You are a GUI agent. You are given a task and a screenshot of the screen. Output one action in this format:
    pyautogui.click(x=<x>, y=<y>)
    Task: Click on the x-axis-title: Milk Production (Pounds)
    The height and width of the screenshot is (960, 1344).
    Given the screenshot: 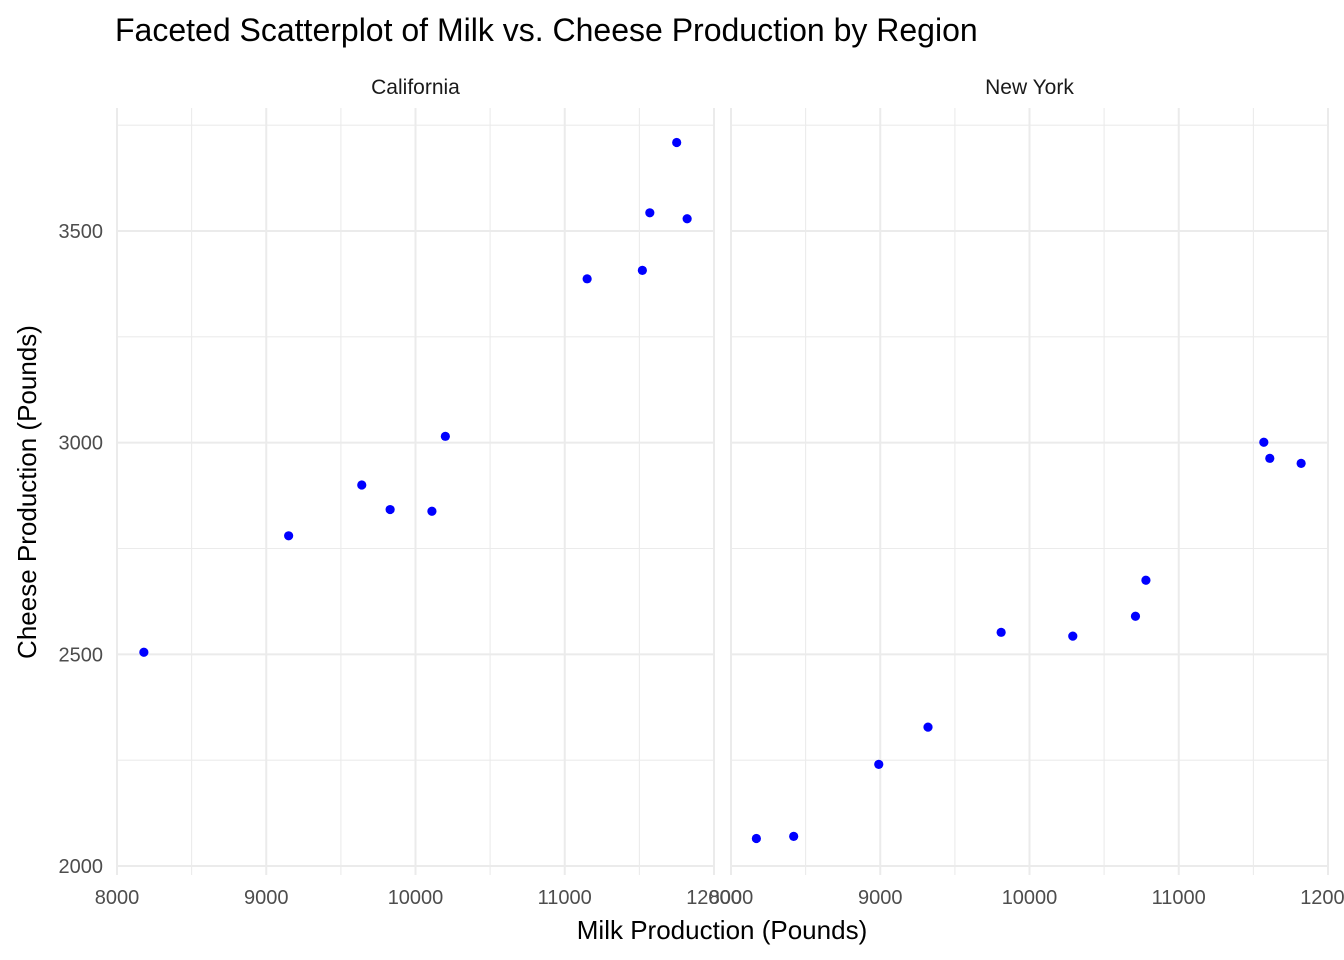 What is the action you would take?
    pyautogui.click(x=722, y=930)
    